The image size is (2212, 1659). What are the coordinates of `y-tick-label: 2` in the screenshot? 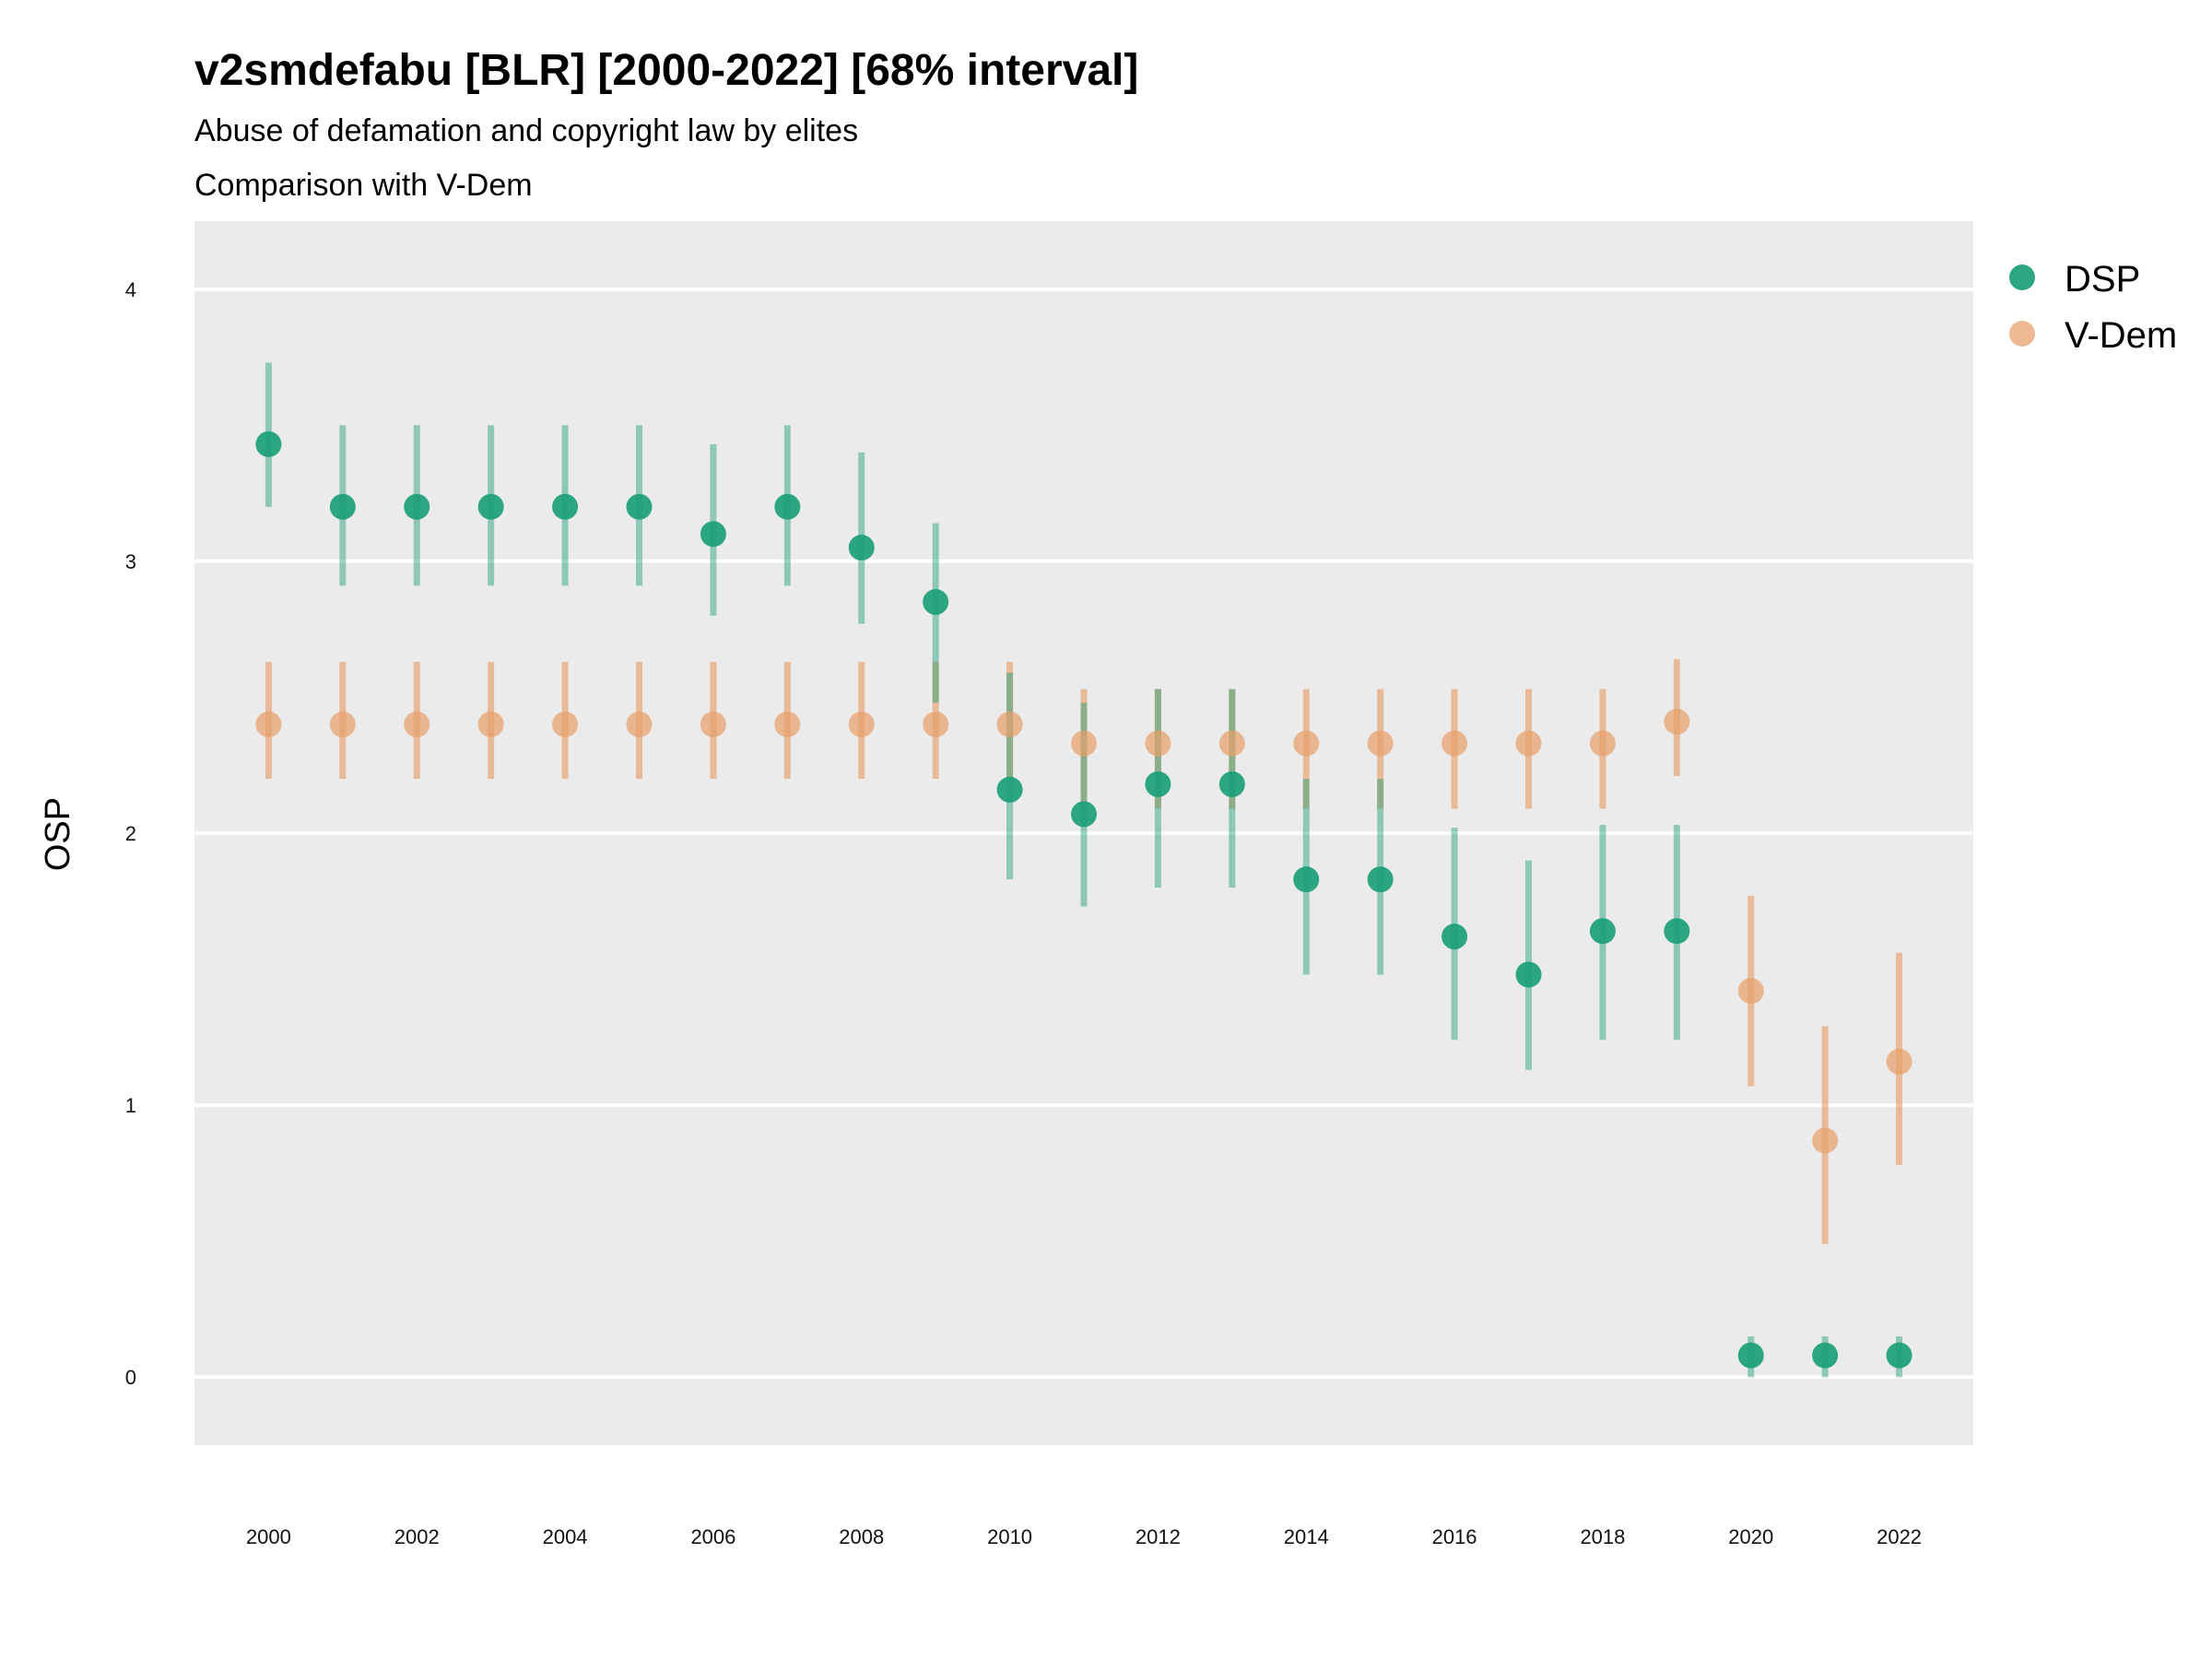 It's located at (130, 833).